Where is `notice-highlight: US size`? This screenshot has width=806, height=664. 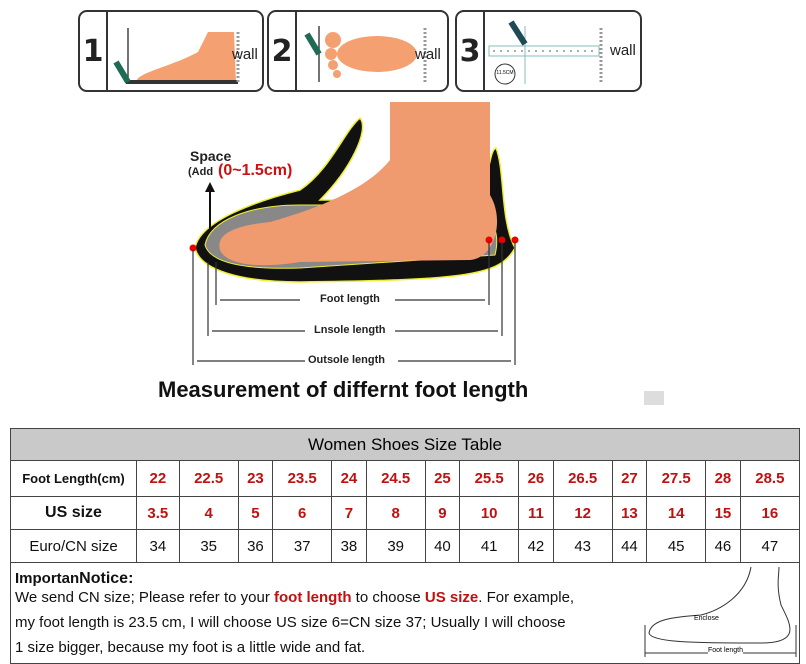
notice-highlight: US size is located at coordinates (451, 597).